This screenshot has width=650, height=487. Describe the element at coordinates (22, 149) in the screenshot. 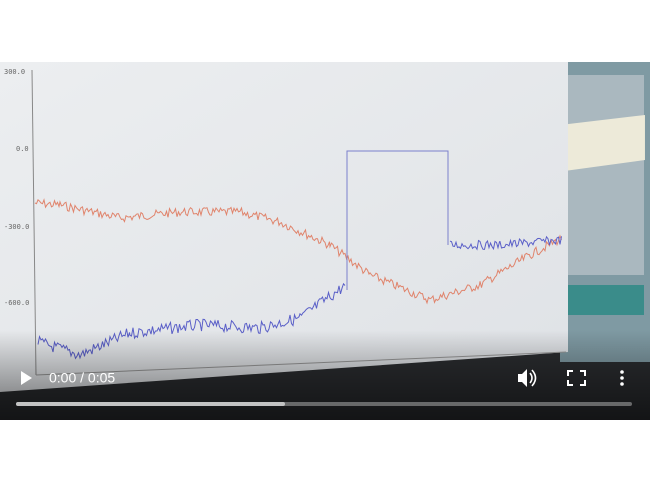

I see `y-axis-label: 0.0` at that location.